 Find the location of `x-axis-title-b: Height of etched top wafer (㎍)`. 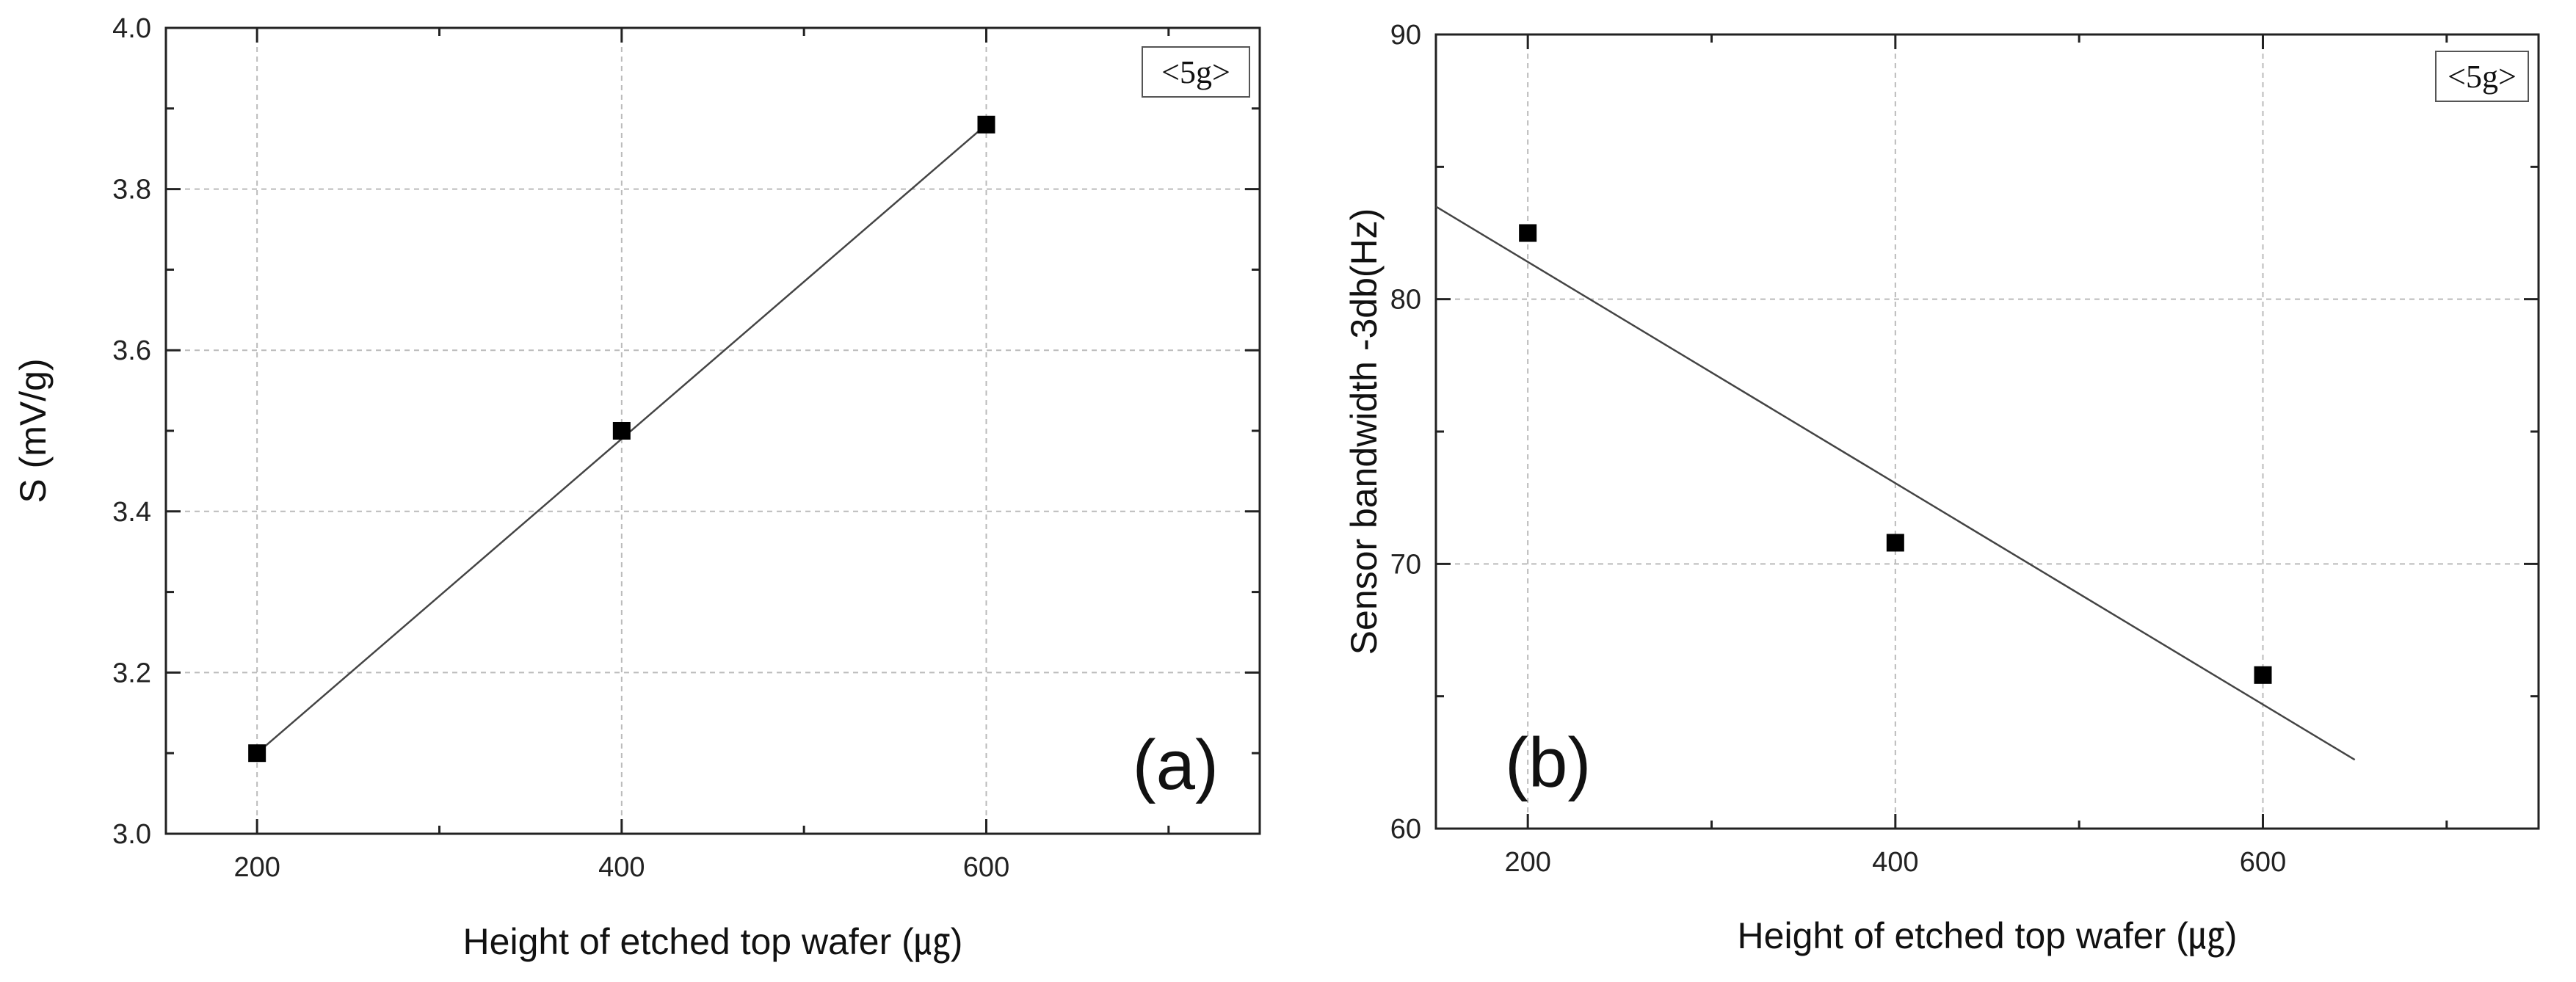

x-axis-title-b: Height of etched top wafer (㎍) is located at coordinates (1988, 937).